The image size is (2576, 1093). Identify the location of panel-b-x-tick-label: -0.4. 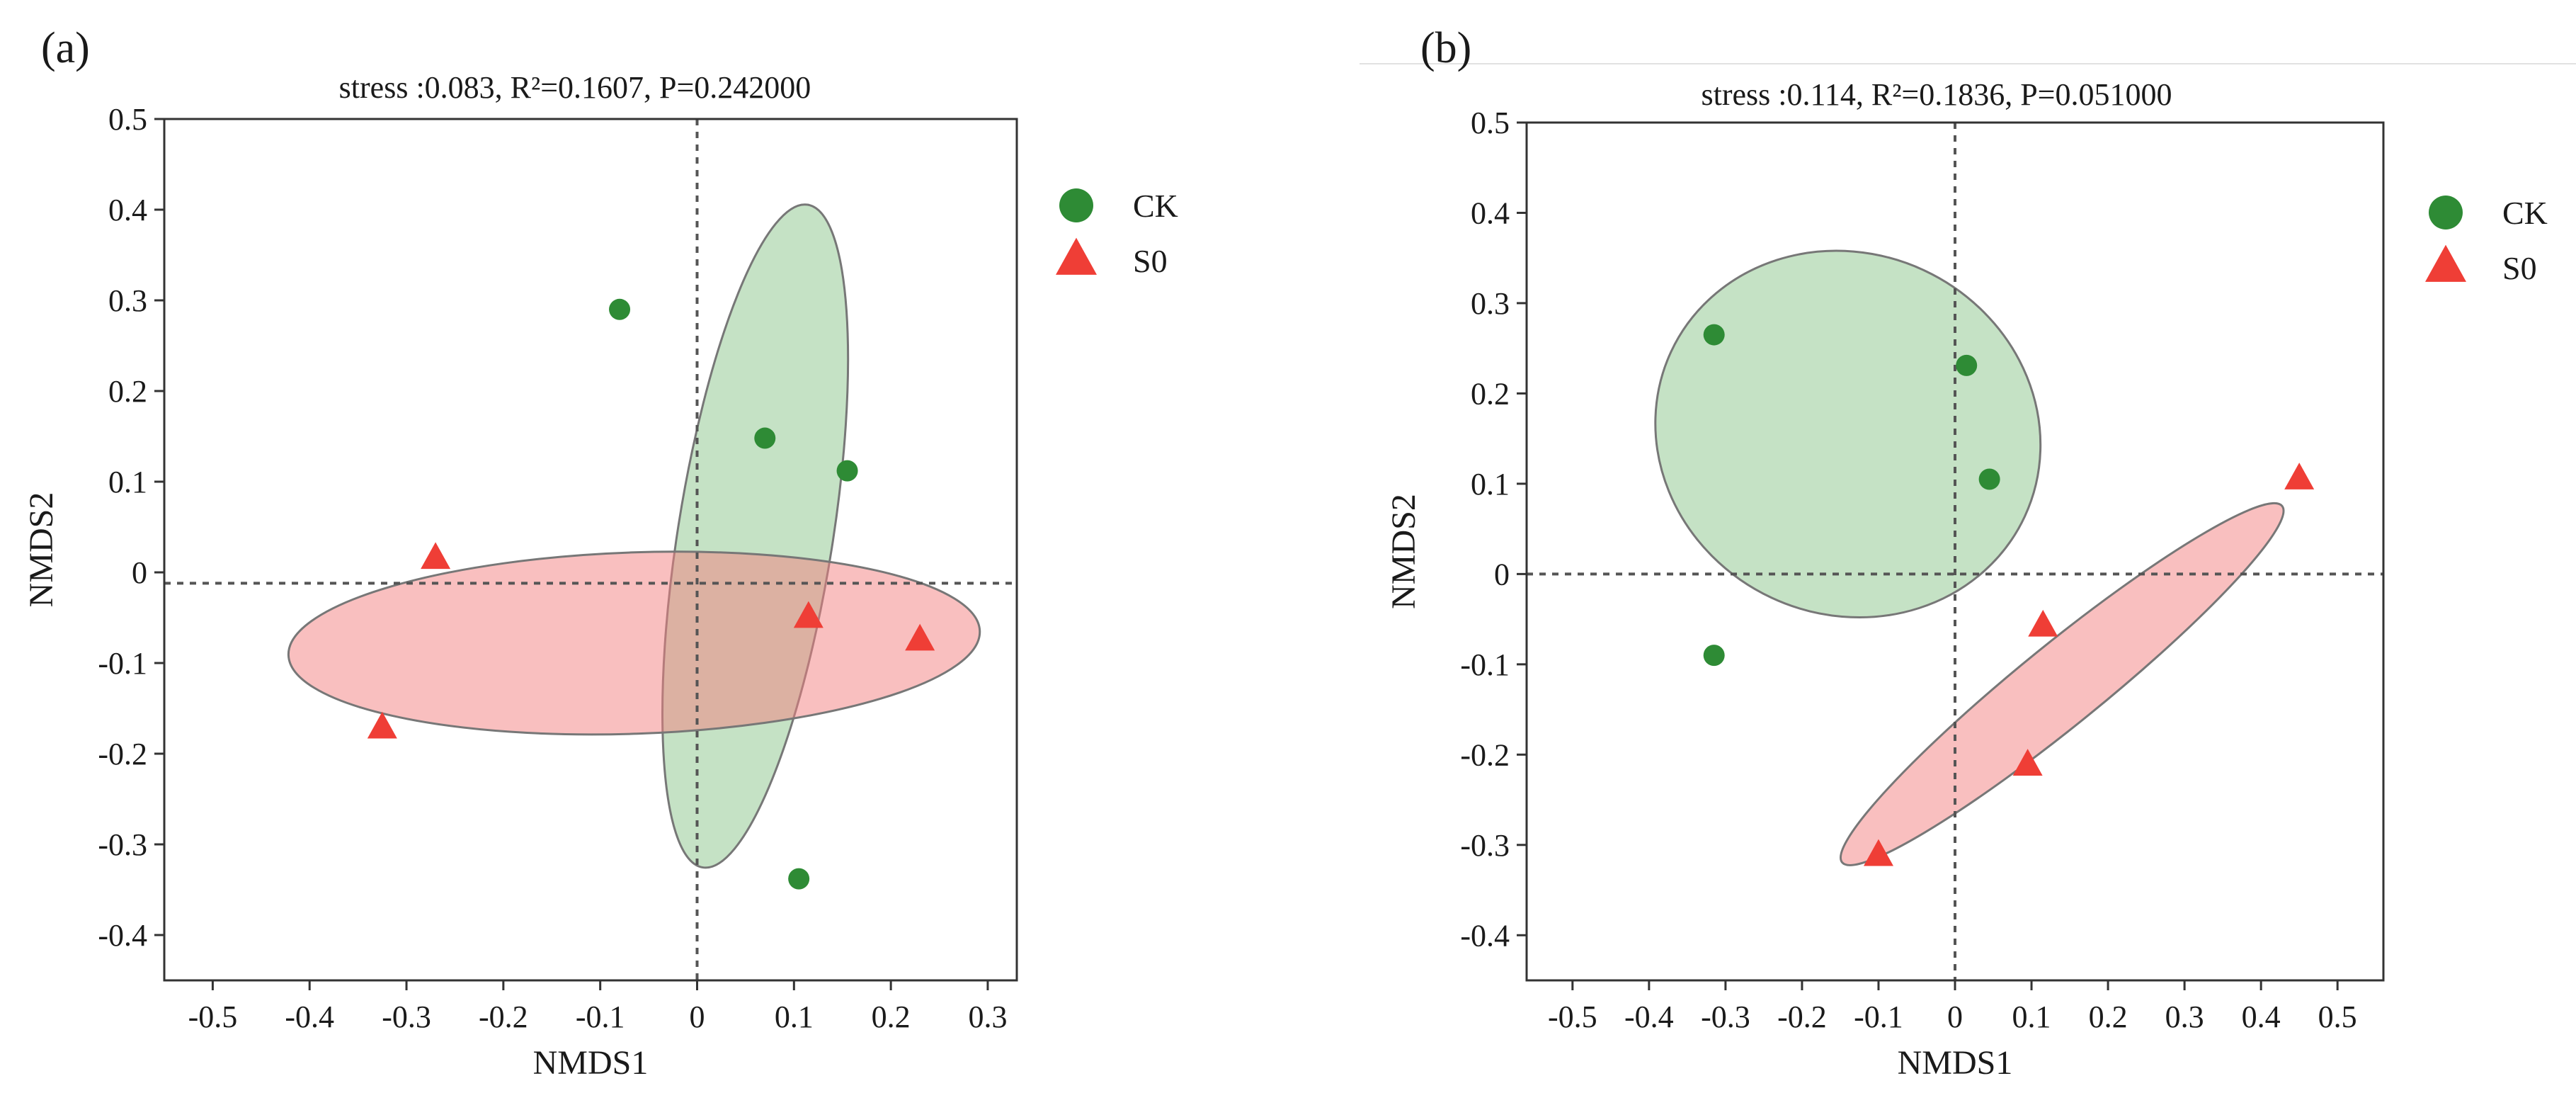
(1649, 1016).